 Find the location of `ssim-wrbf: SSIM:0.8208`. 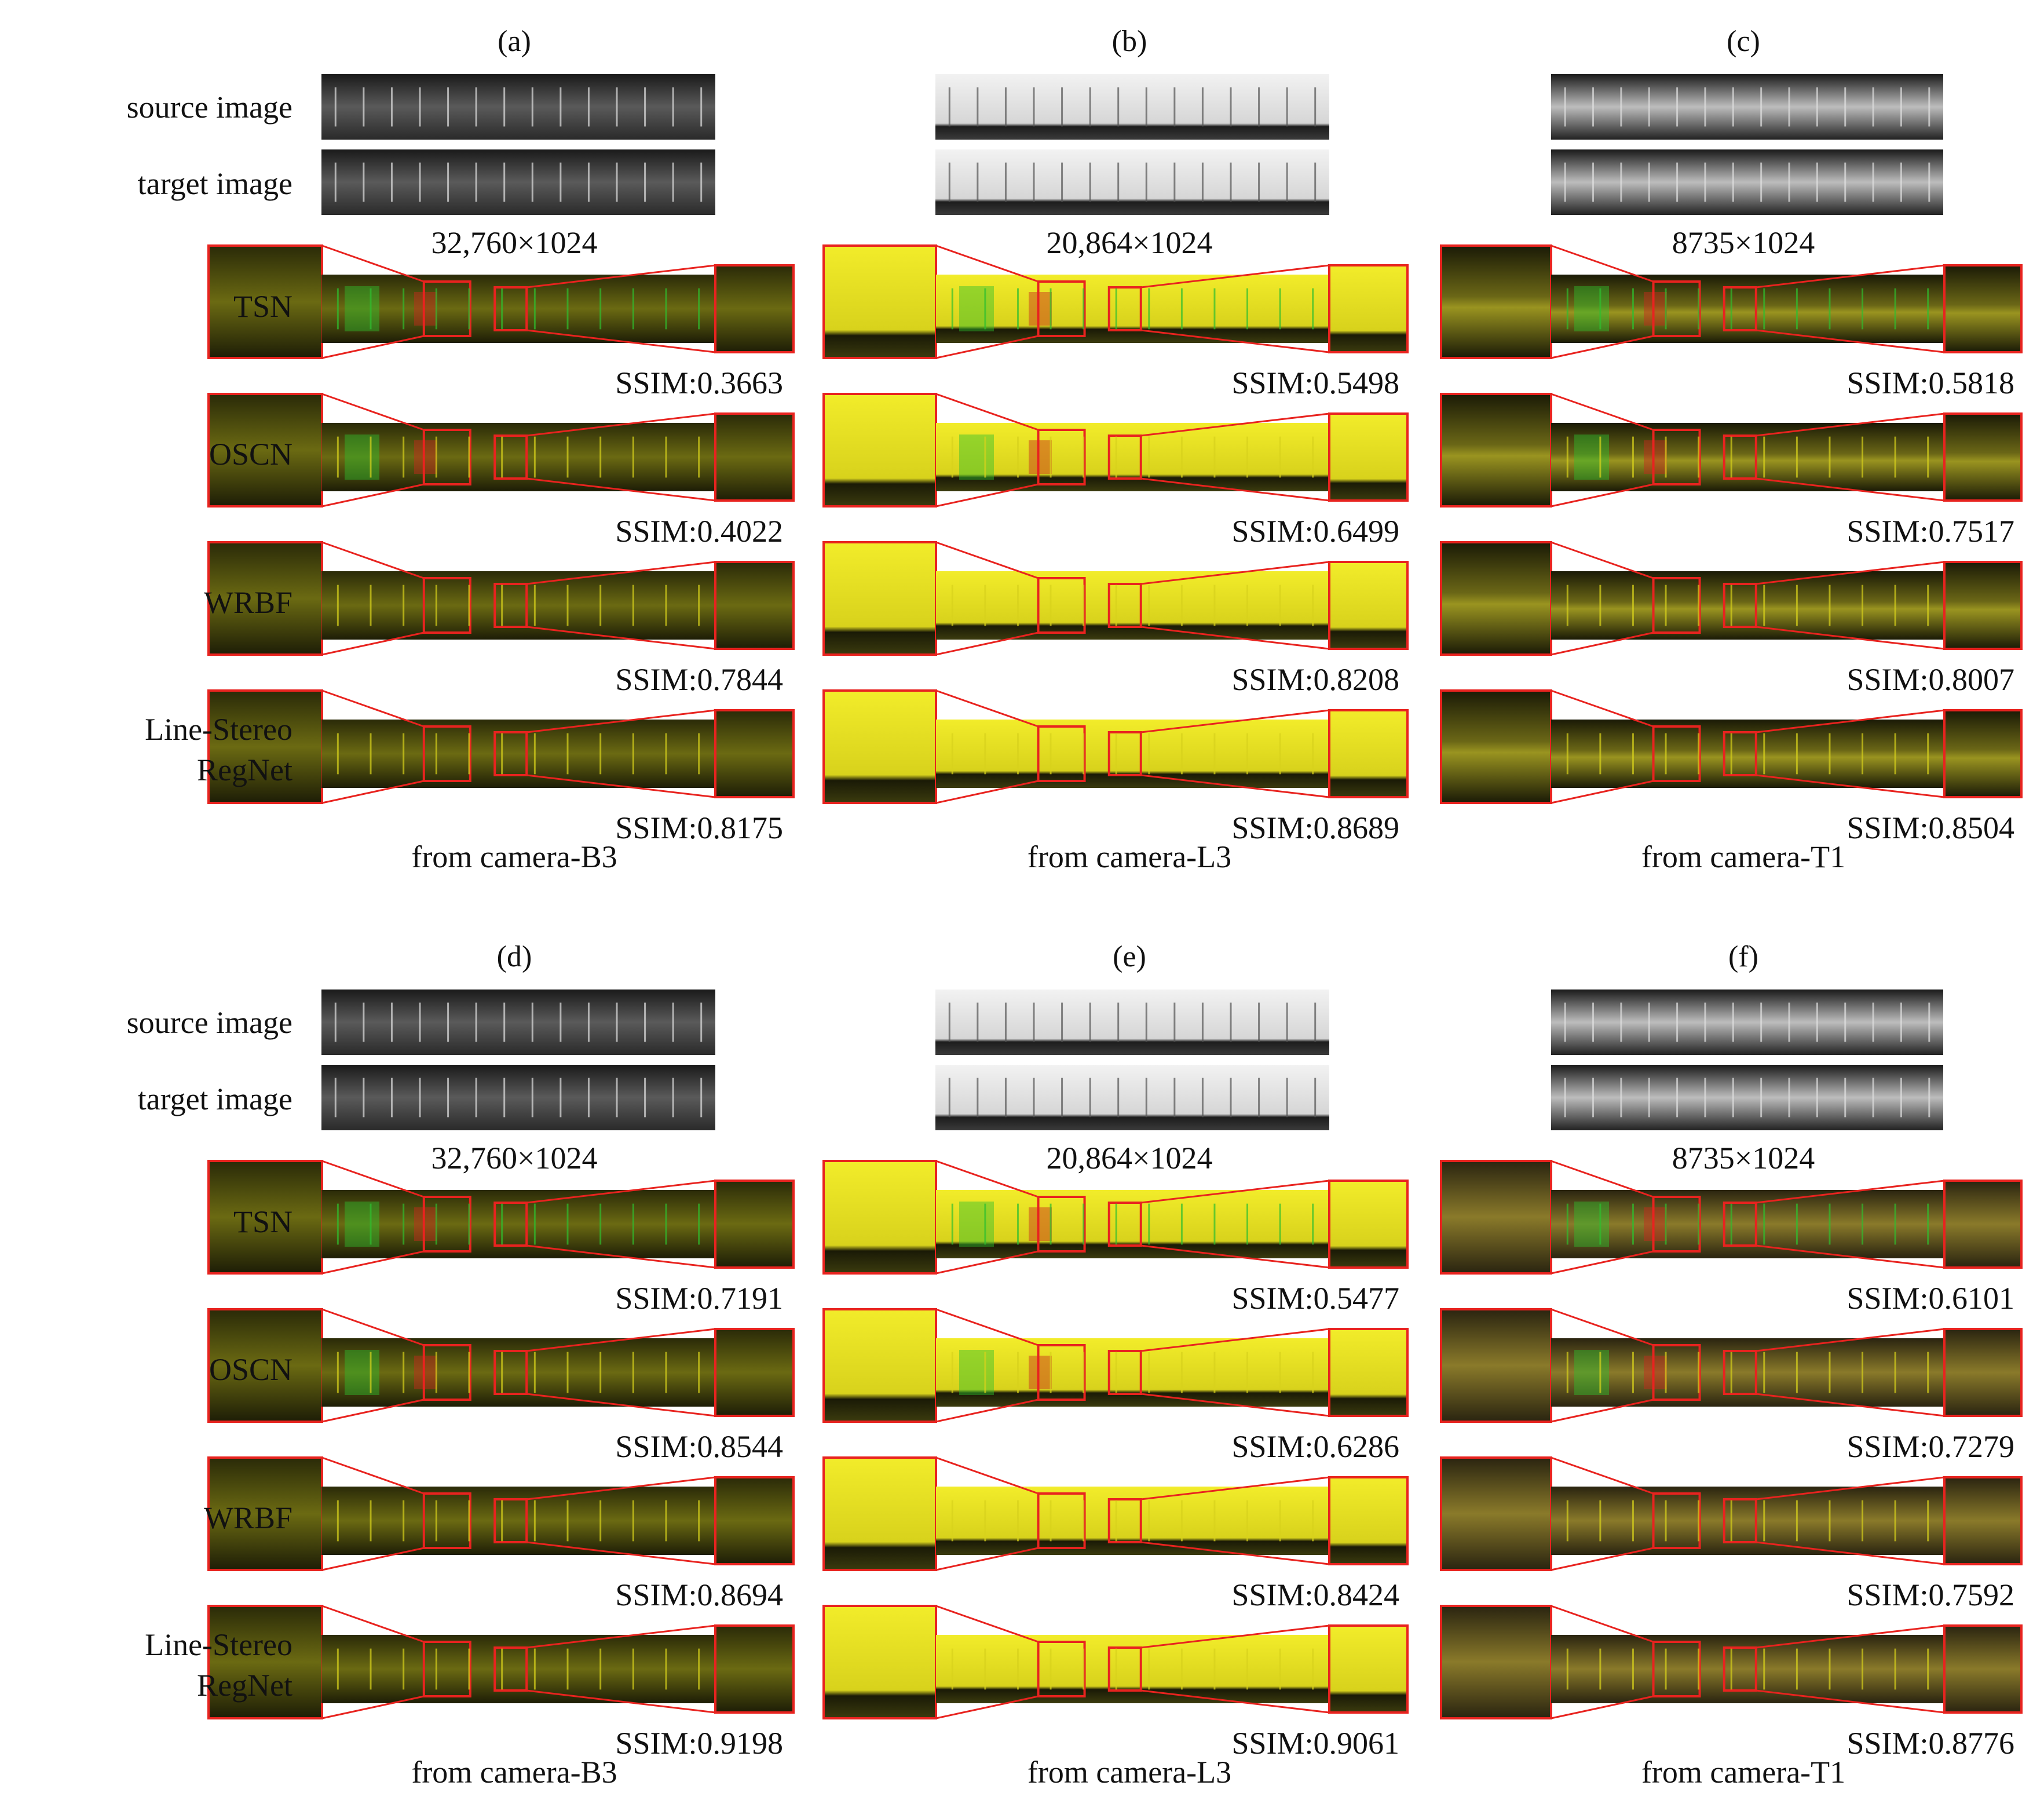

ssim-wrbf: SSIM:0.8208 is located at coordinates (1315, 679).